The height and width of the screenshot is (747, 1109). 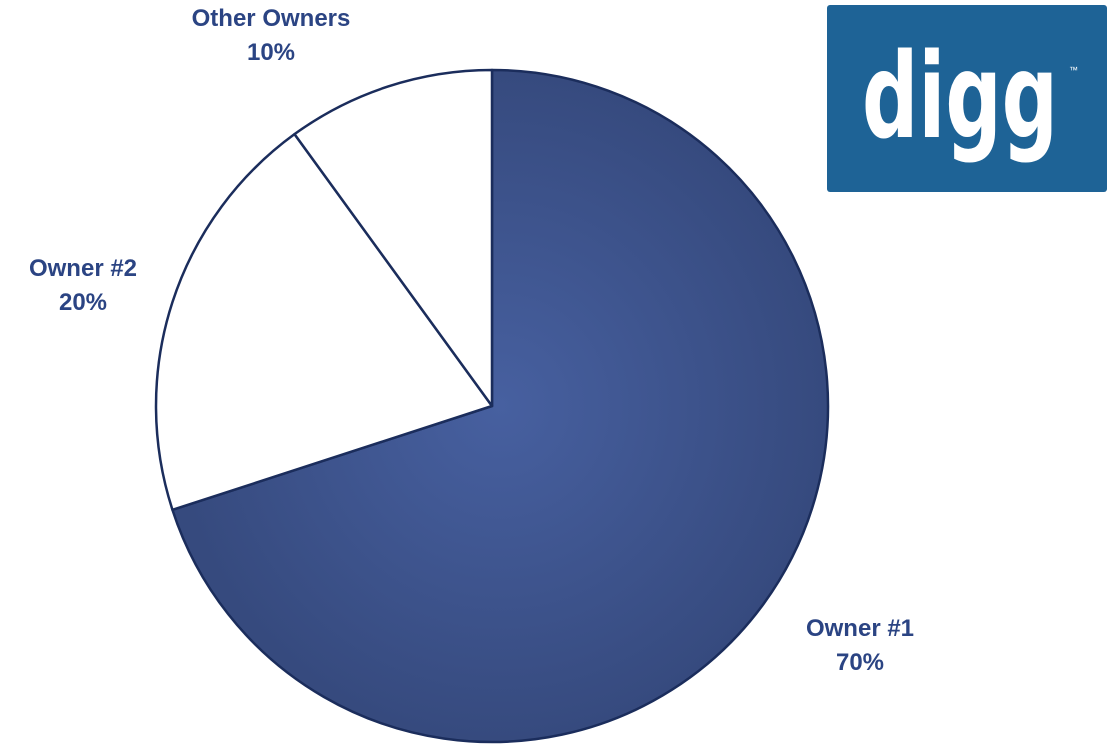 I want to click on slice-label-name-other-owners: Other Owners, so click(x=271, y=18).